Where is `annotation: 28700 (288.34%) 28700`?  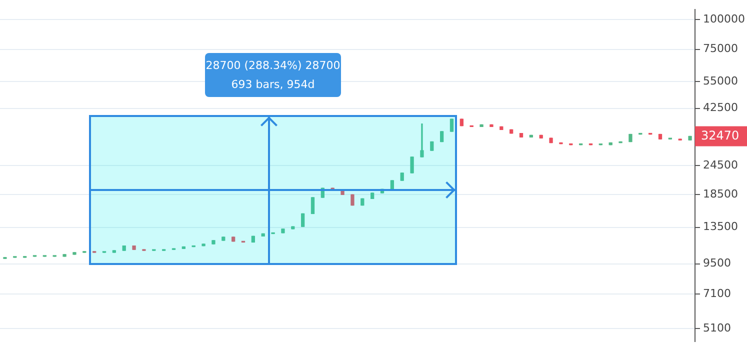 annotation: 28700 (288.34%) 28700 is located at coordinates (273, 66).